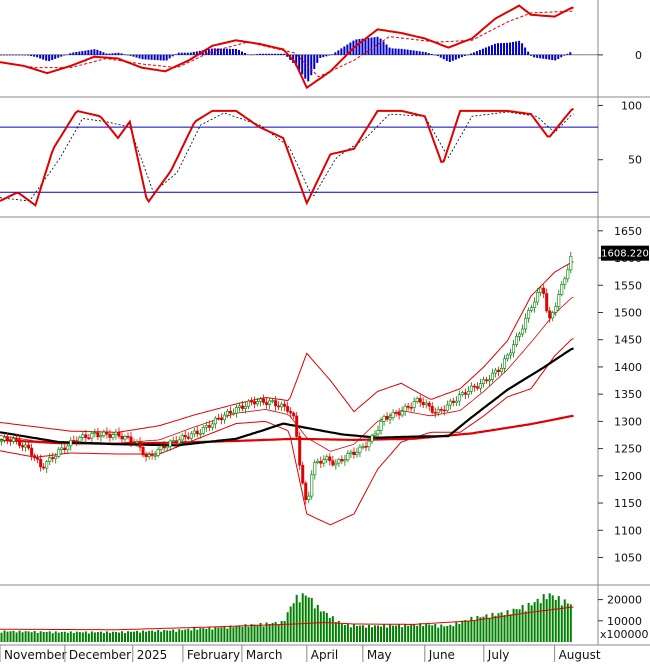 This screenshot has height=669, width=650. I want to click on axis-tick-label: 0, so click(638, 55).